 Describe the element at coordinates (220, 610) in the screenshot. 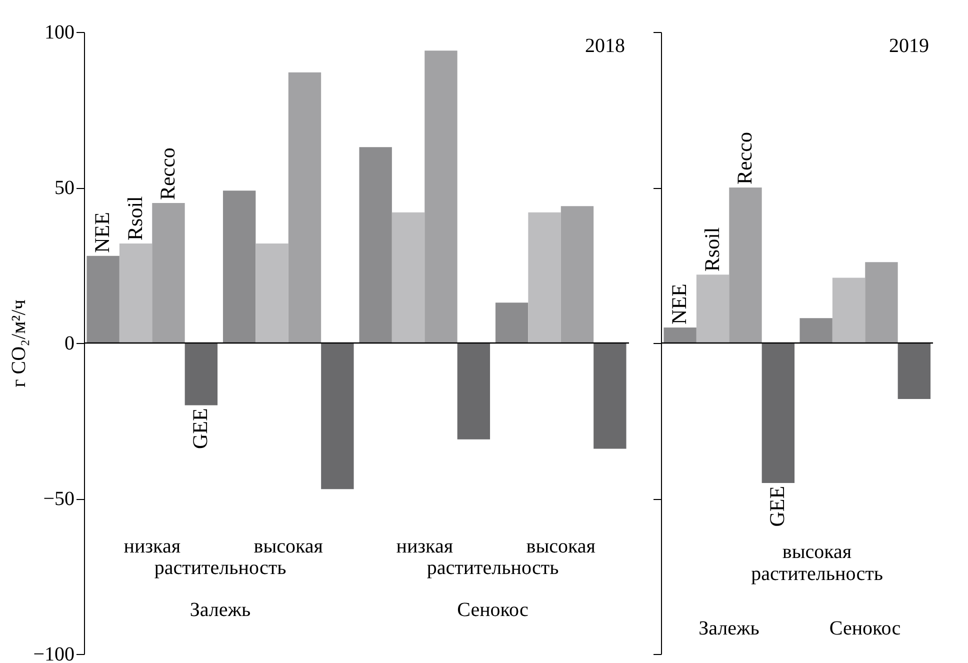

I see `annotation: Залежь` at that location.